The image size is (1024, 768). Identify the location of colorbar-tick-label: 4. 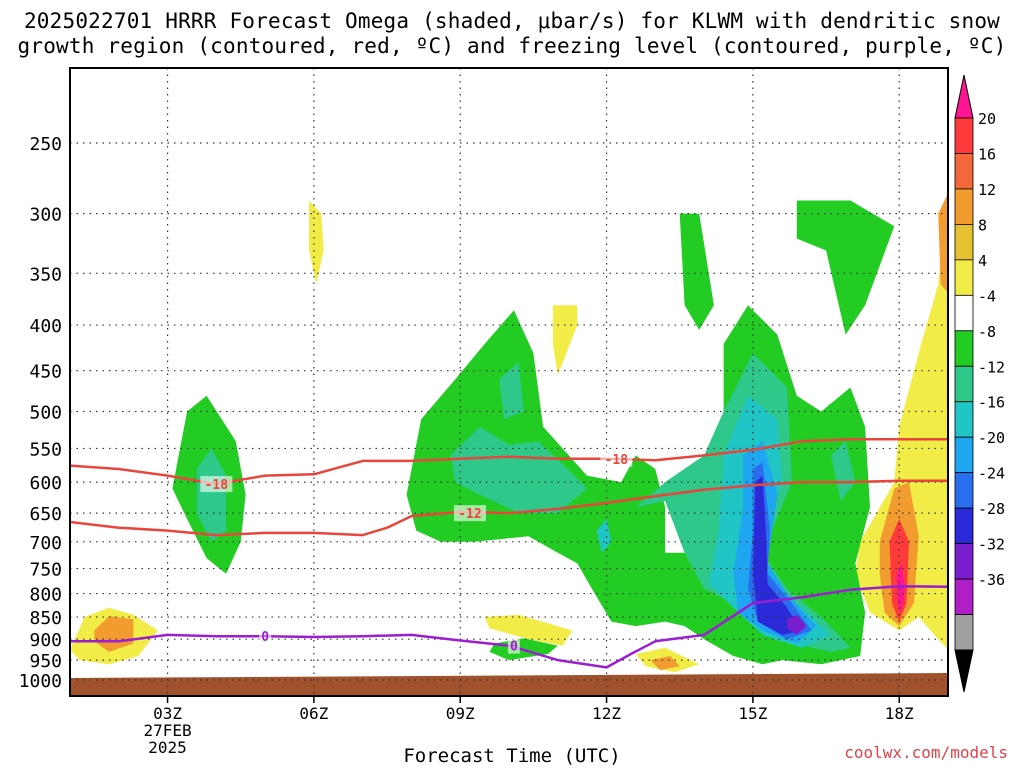
(982, 261).